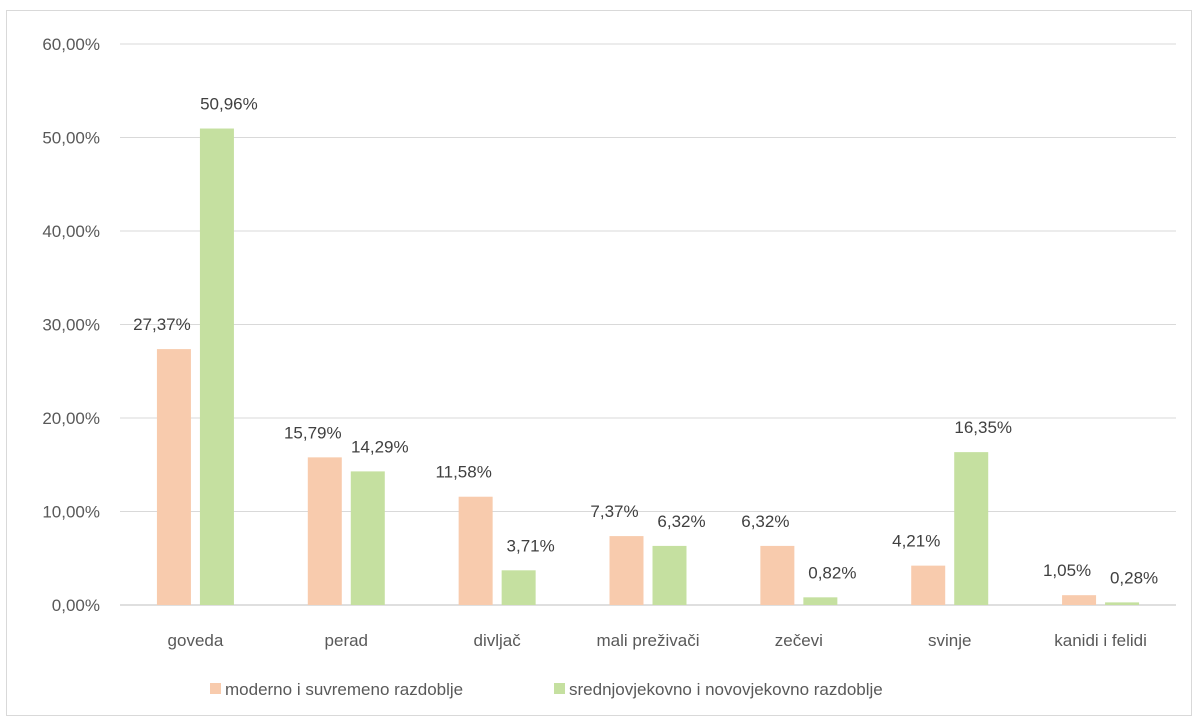 This screenshot has width=1200, height=722. What do you see at coordinates (916, 541) in the screenshot?
I see `data-label: 4,21%` at bounding box center [916, 541].